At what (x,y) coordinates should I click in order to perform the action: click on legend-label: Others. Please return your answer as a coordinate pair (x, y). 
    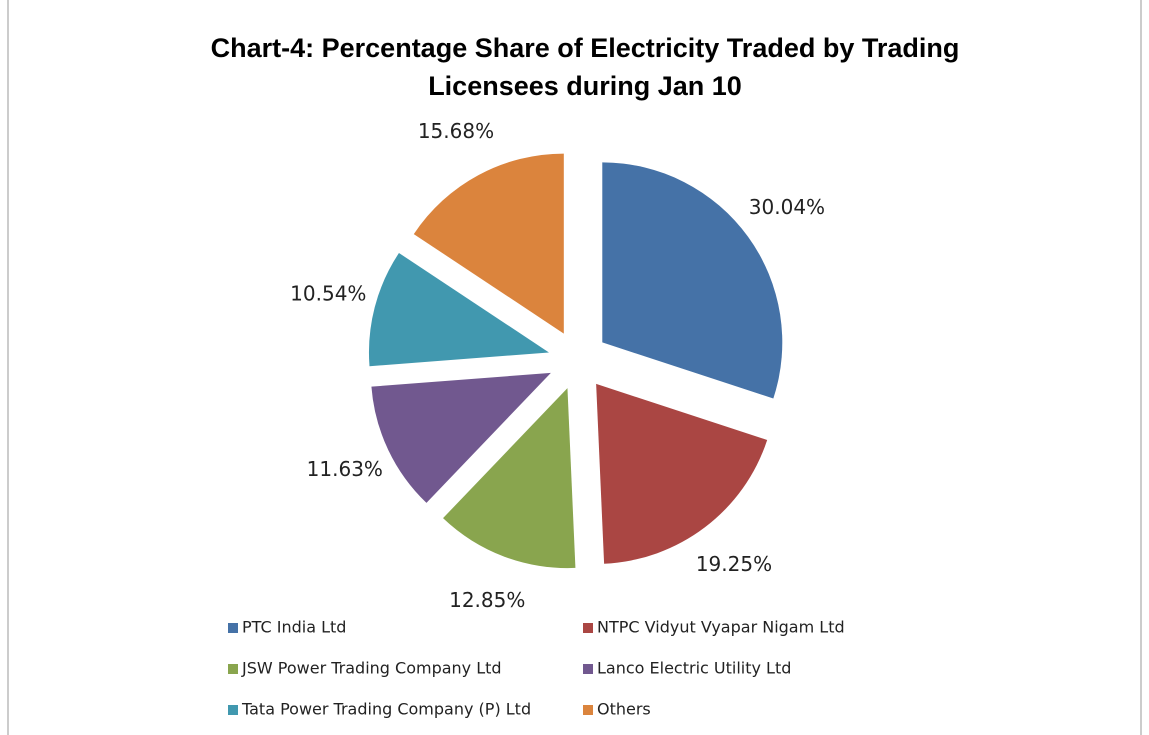
    Looking at the image, I should click on (624, 709).